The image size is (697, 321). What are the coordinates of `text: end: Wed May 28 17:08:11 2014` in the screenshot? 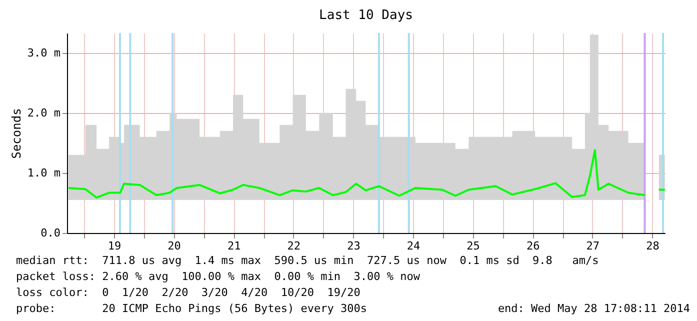 It's located at (594, 308).